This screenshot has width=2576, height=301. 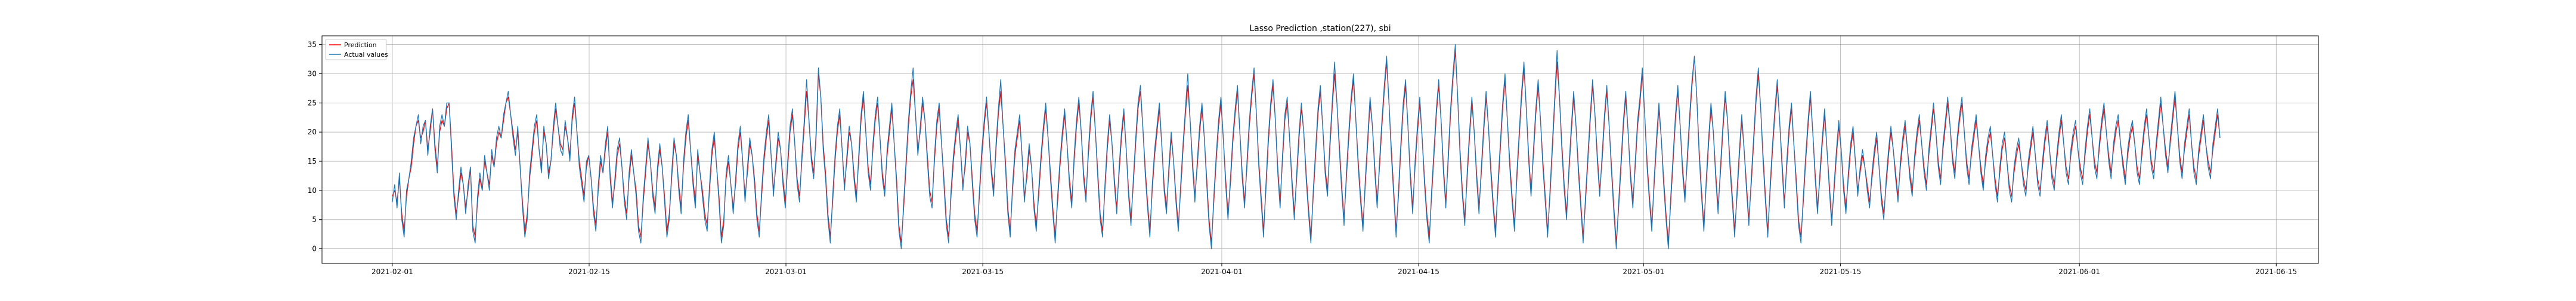 What do you see at coordinates (312, 132) in the screenshot?
I see `y-tick-label: 20` at bounding box center [312, 132].